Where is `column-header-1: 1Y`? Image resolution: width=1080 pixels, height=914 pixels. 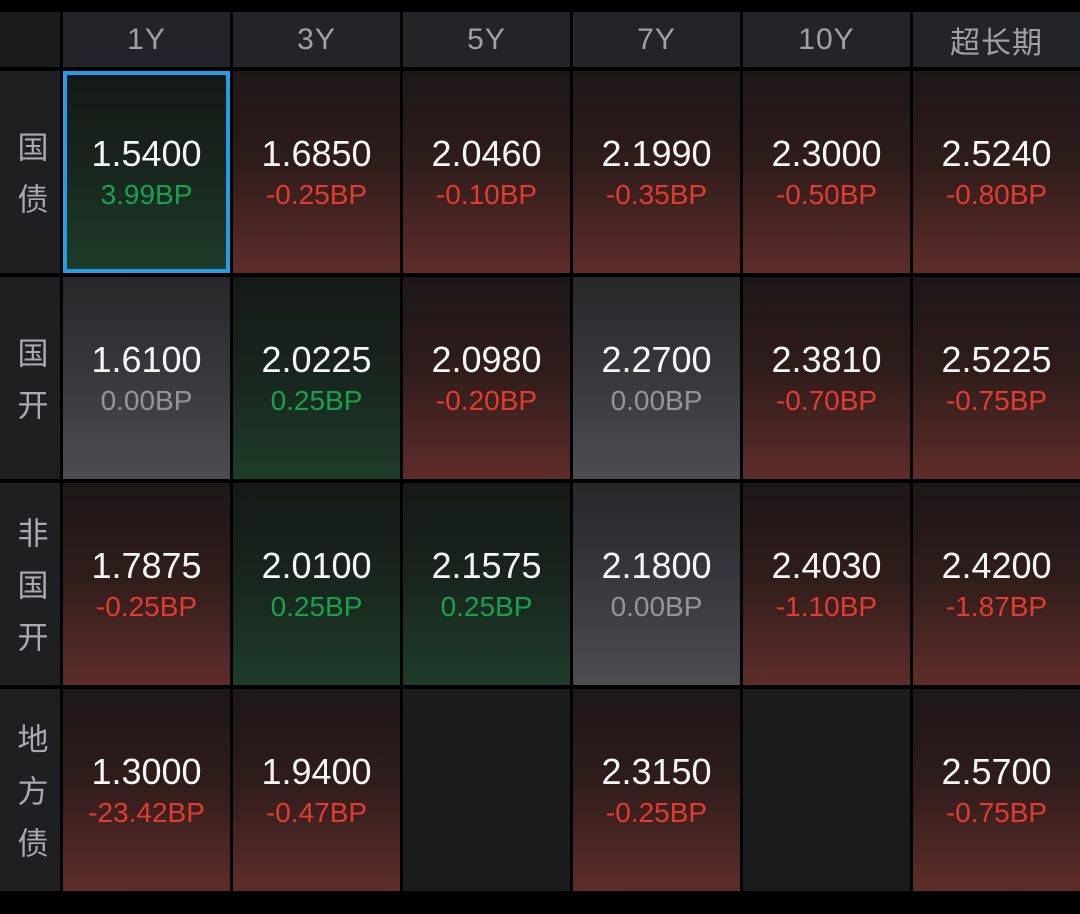
column-header-1: 1Y is located at coordinates (146, 39).